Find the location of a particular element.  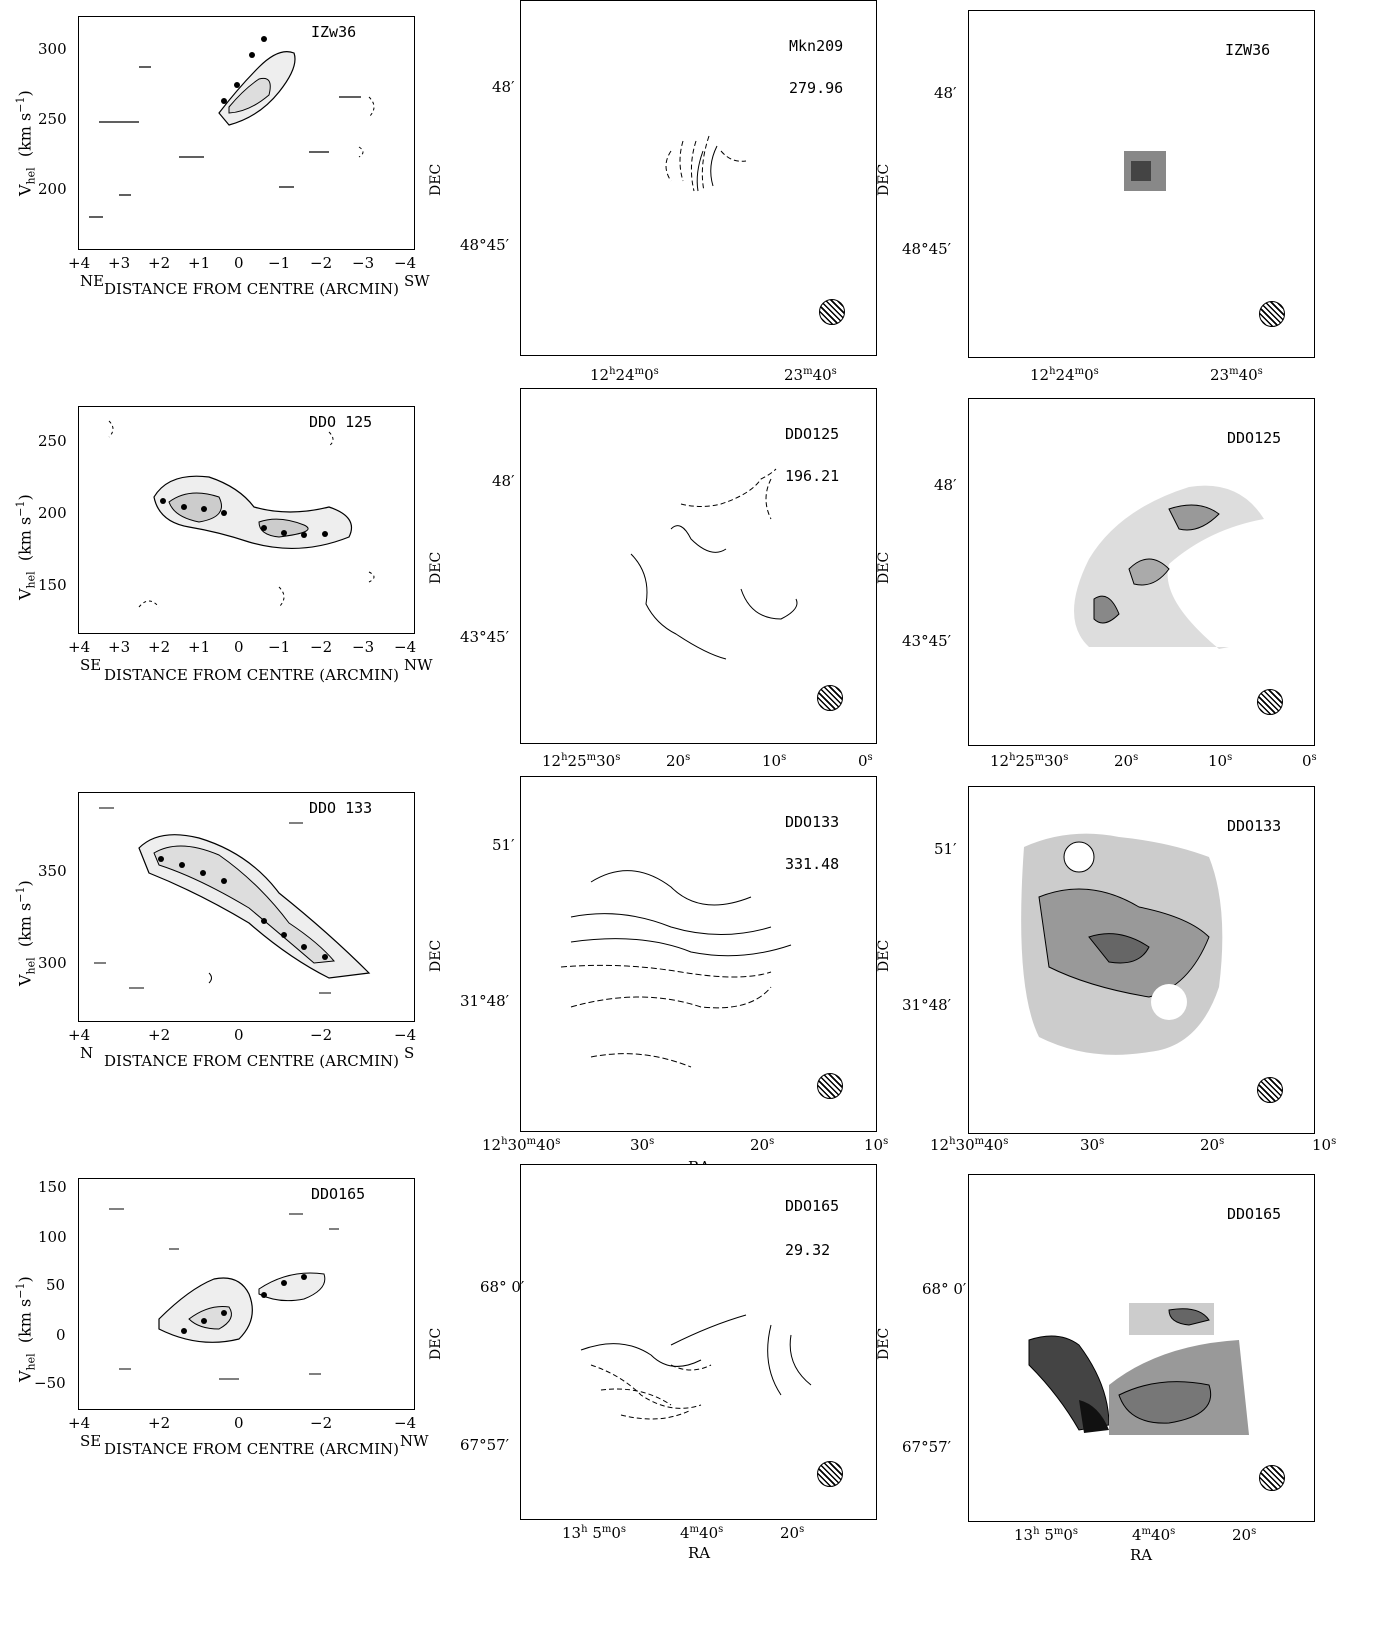

tick-label: 68° 0′ is located at coordinates (502, 1287).